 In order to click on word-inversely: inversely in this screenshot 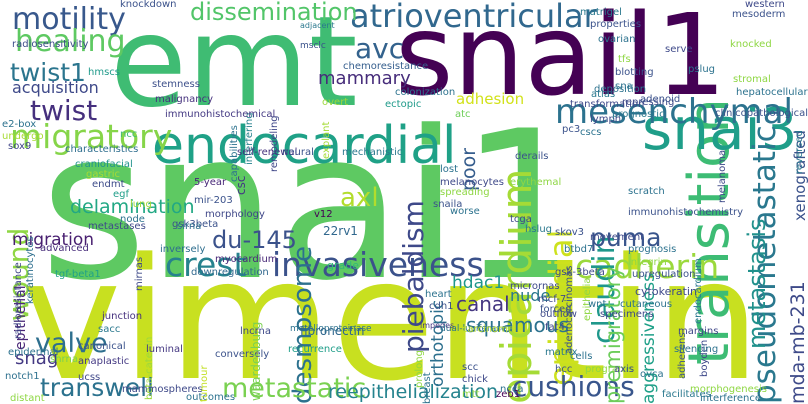, I will do `click(183, 249)`.